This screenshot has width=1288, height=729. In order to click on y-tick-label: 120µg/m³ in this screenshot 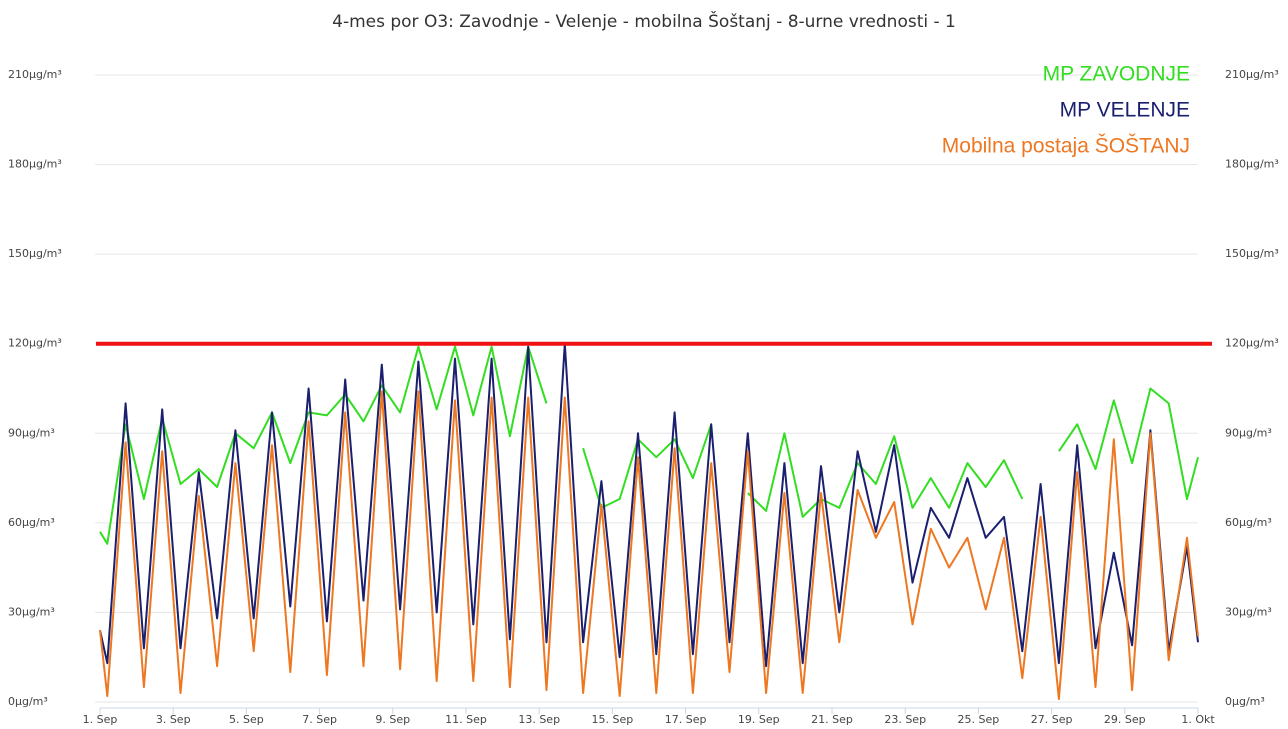, I will do `click(35, 343)`.